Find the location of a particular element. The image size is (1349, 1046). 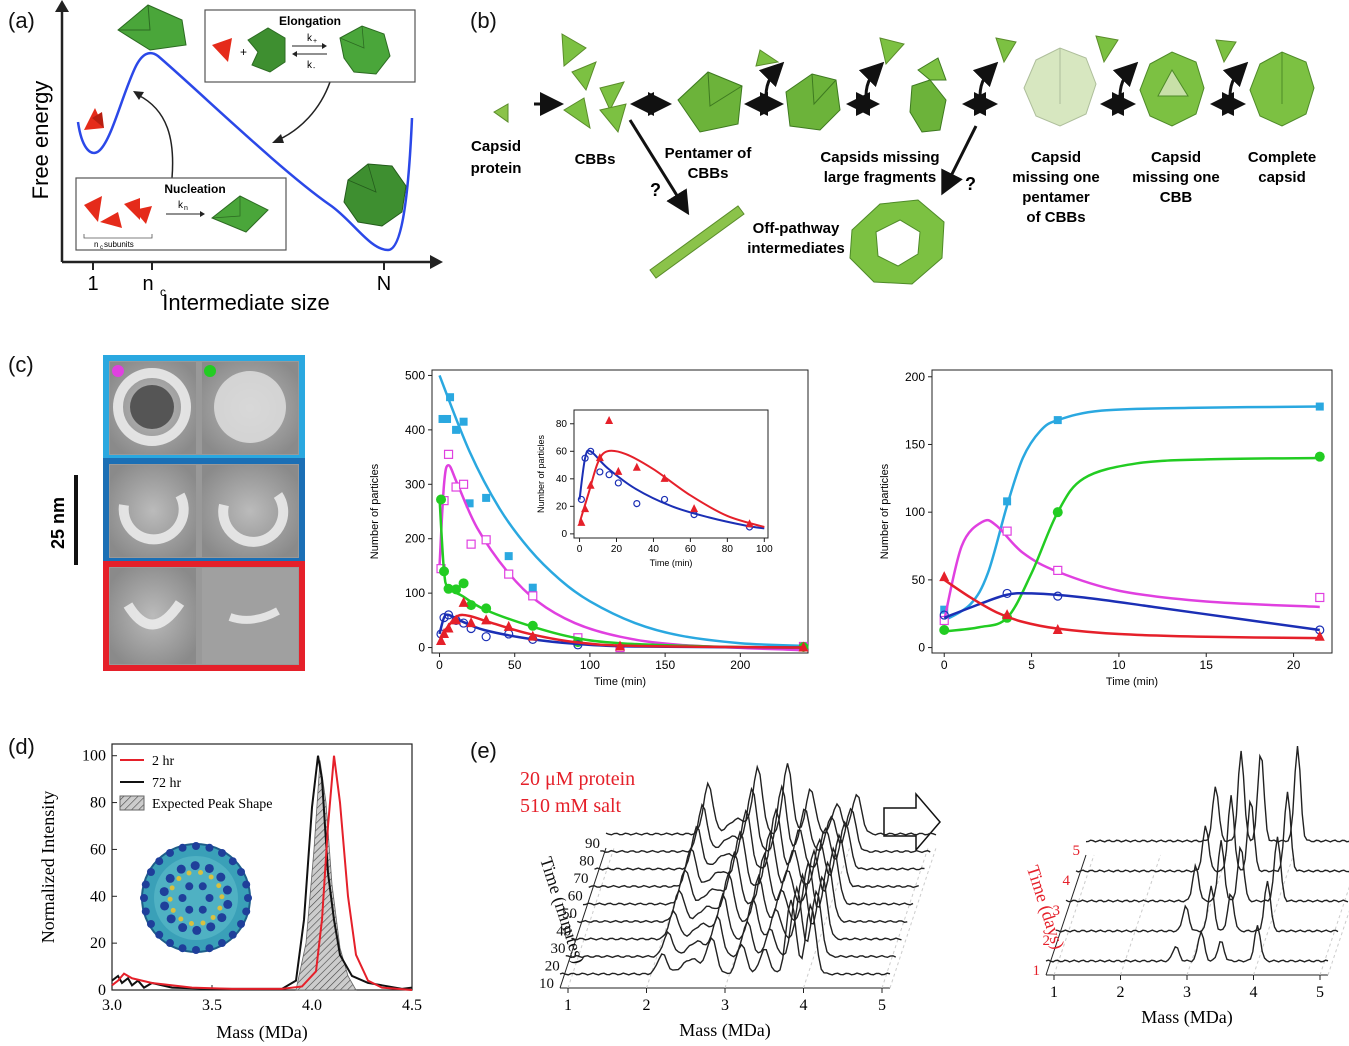

x-axis-label: Time (min) is located at coordinates (671, 563).